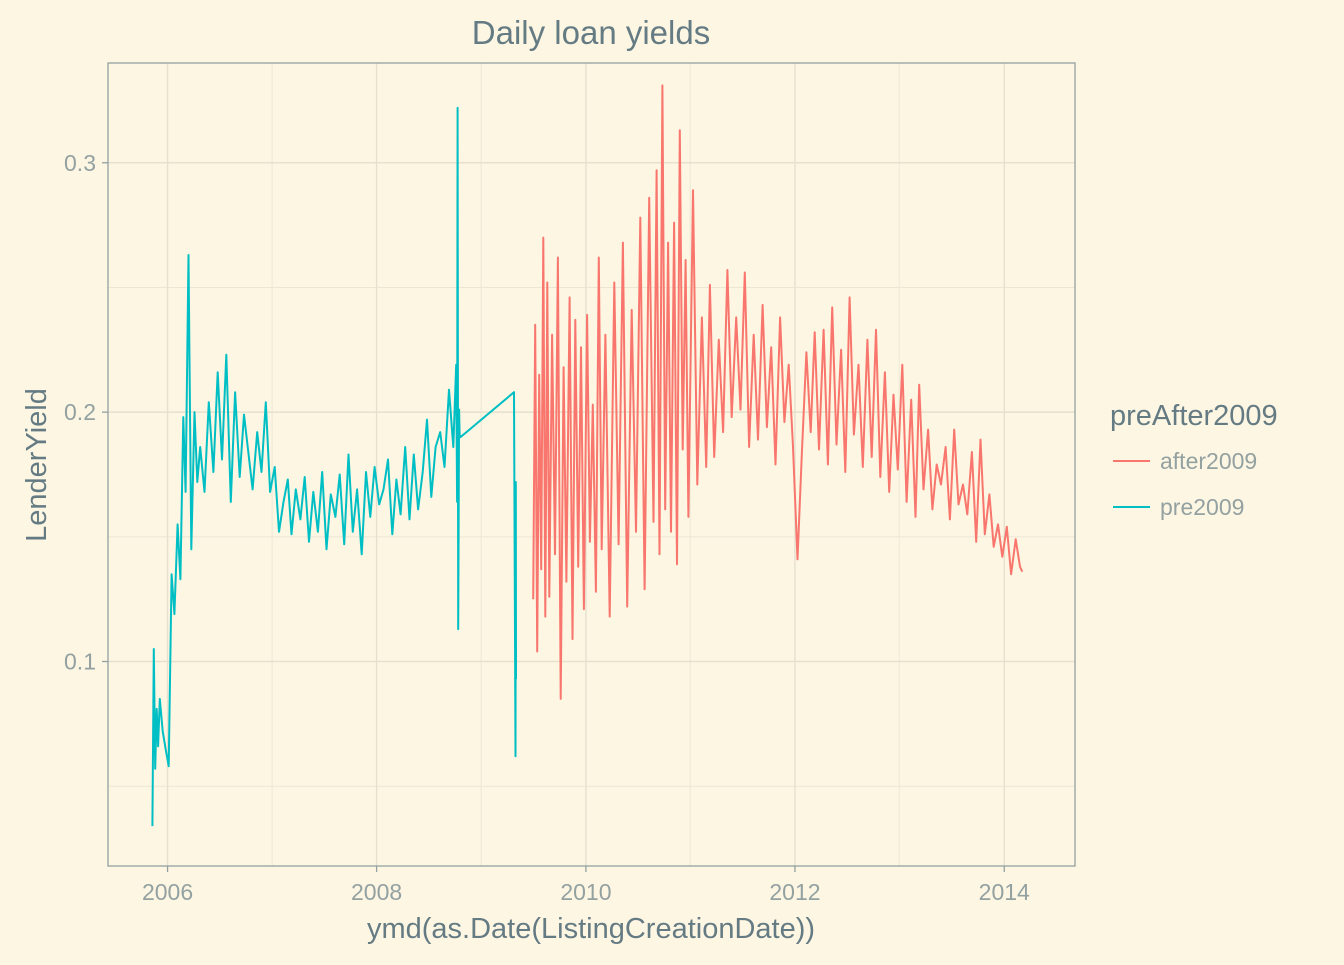 The width and height of the screenshot is (1344, 965). I want to click on chart-title: Daily loan yields, so click(591, 32).